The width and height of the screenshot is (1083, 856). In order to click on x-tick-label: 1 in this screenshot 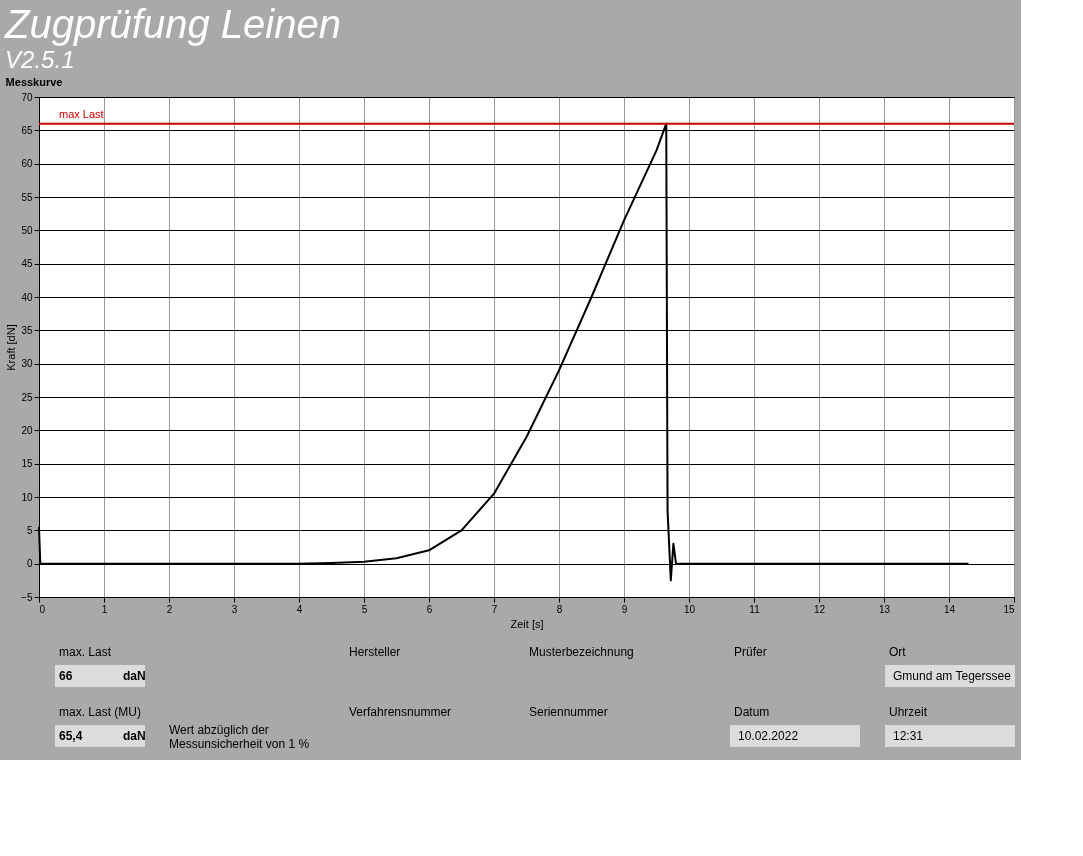, I will do `click(104, 609)`.